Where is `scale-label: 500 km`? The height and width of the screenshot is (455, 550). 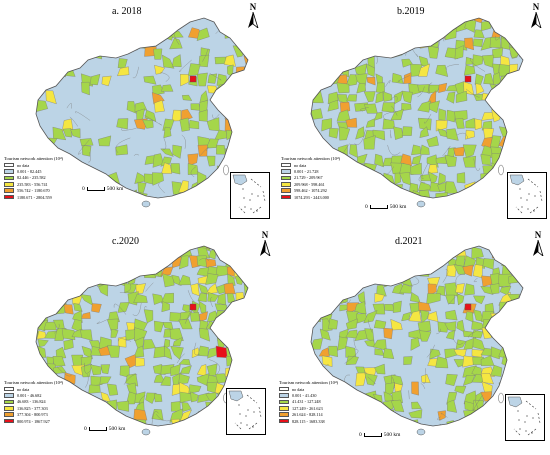
scale-label: 500 km is located at coordinates (392, 435).